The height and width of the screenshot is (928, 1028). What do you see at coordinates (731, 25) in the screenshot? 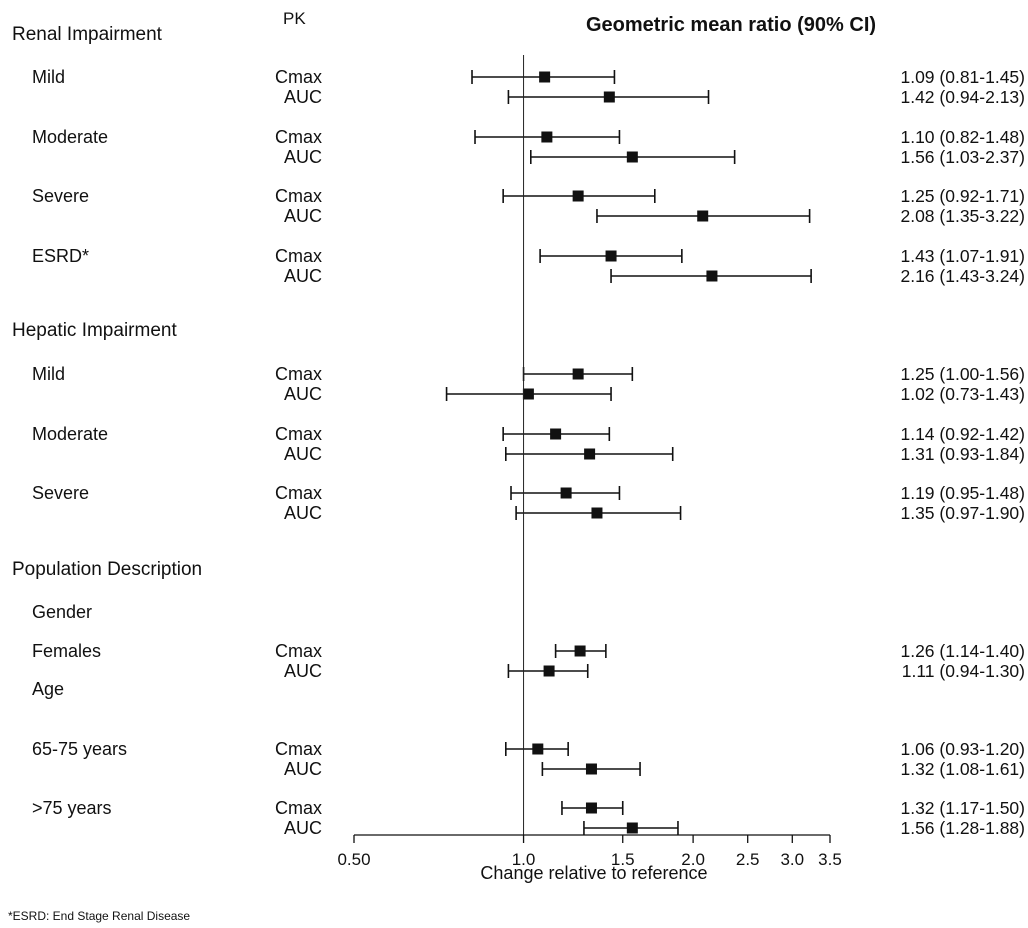
I see `chart-title: Geometric mean ratio (90% CI)` at bounding box center [731, 25].